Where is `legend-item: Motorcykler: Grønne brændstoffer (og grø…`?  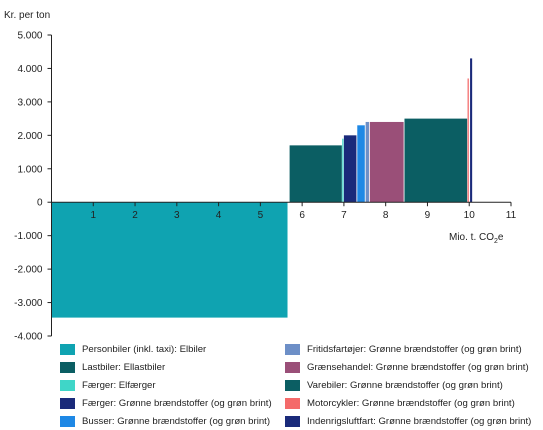
legend-item: Motorcykler: Grønne brændstoffer (og grø… is located at coordinates (412, 403).